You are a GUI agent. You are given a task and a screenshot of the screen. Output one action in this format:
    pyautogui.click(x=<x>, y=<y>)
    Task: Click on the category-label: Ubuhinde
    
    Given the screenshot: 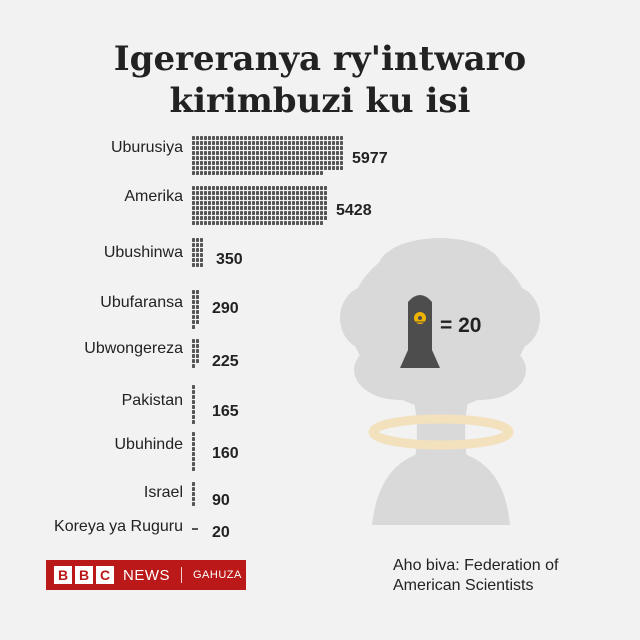 What is the action you would take?
    pyautogui.click(x=149, y=444)
    